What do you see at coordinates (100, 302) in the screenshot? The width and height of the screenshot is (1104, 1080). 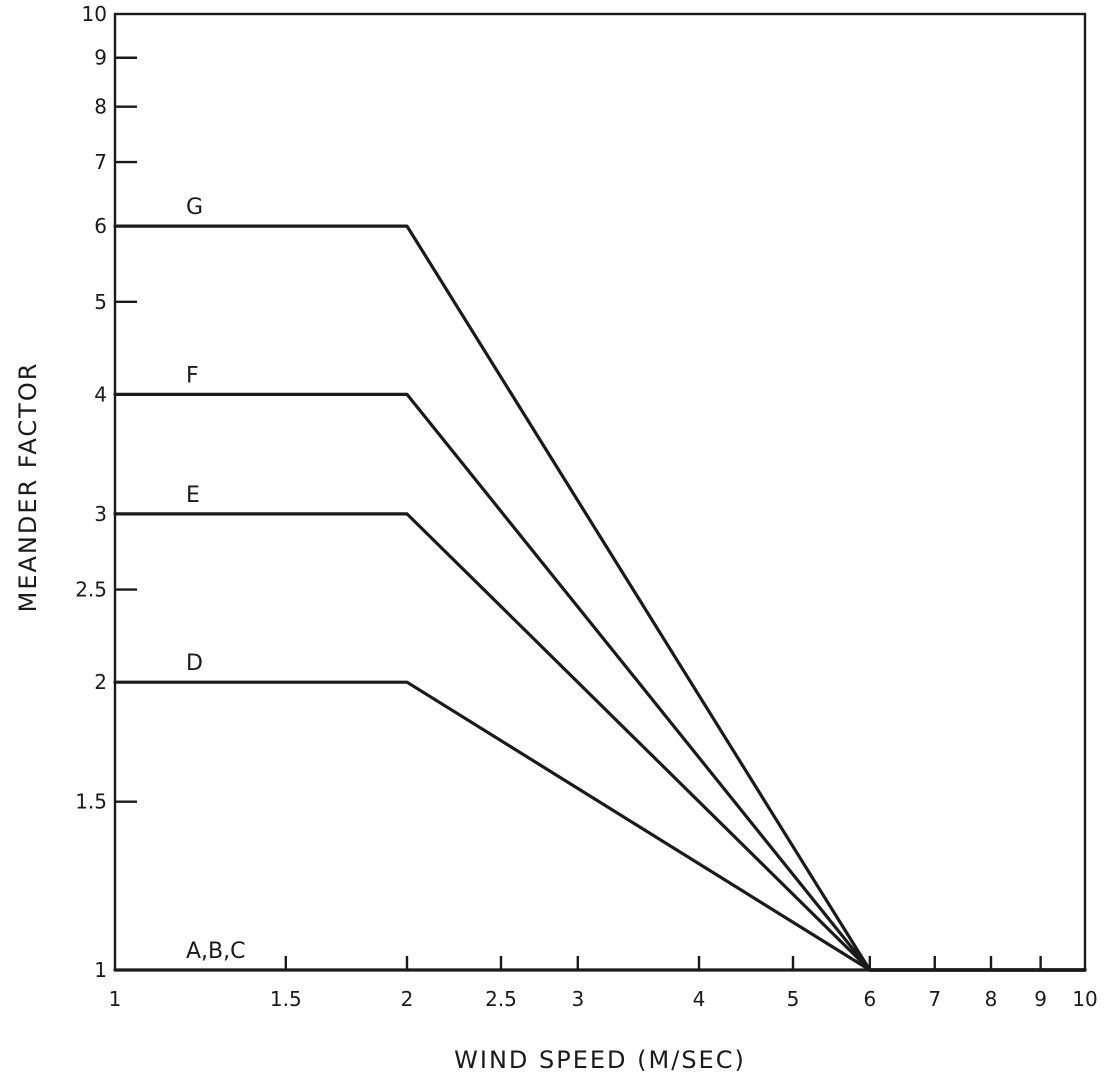 I see `y-tick-label: 5` at bounding box center [100, 302].